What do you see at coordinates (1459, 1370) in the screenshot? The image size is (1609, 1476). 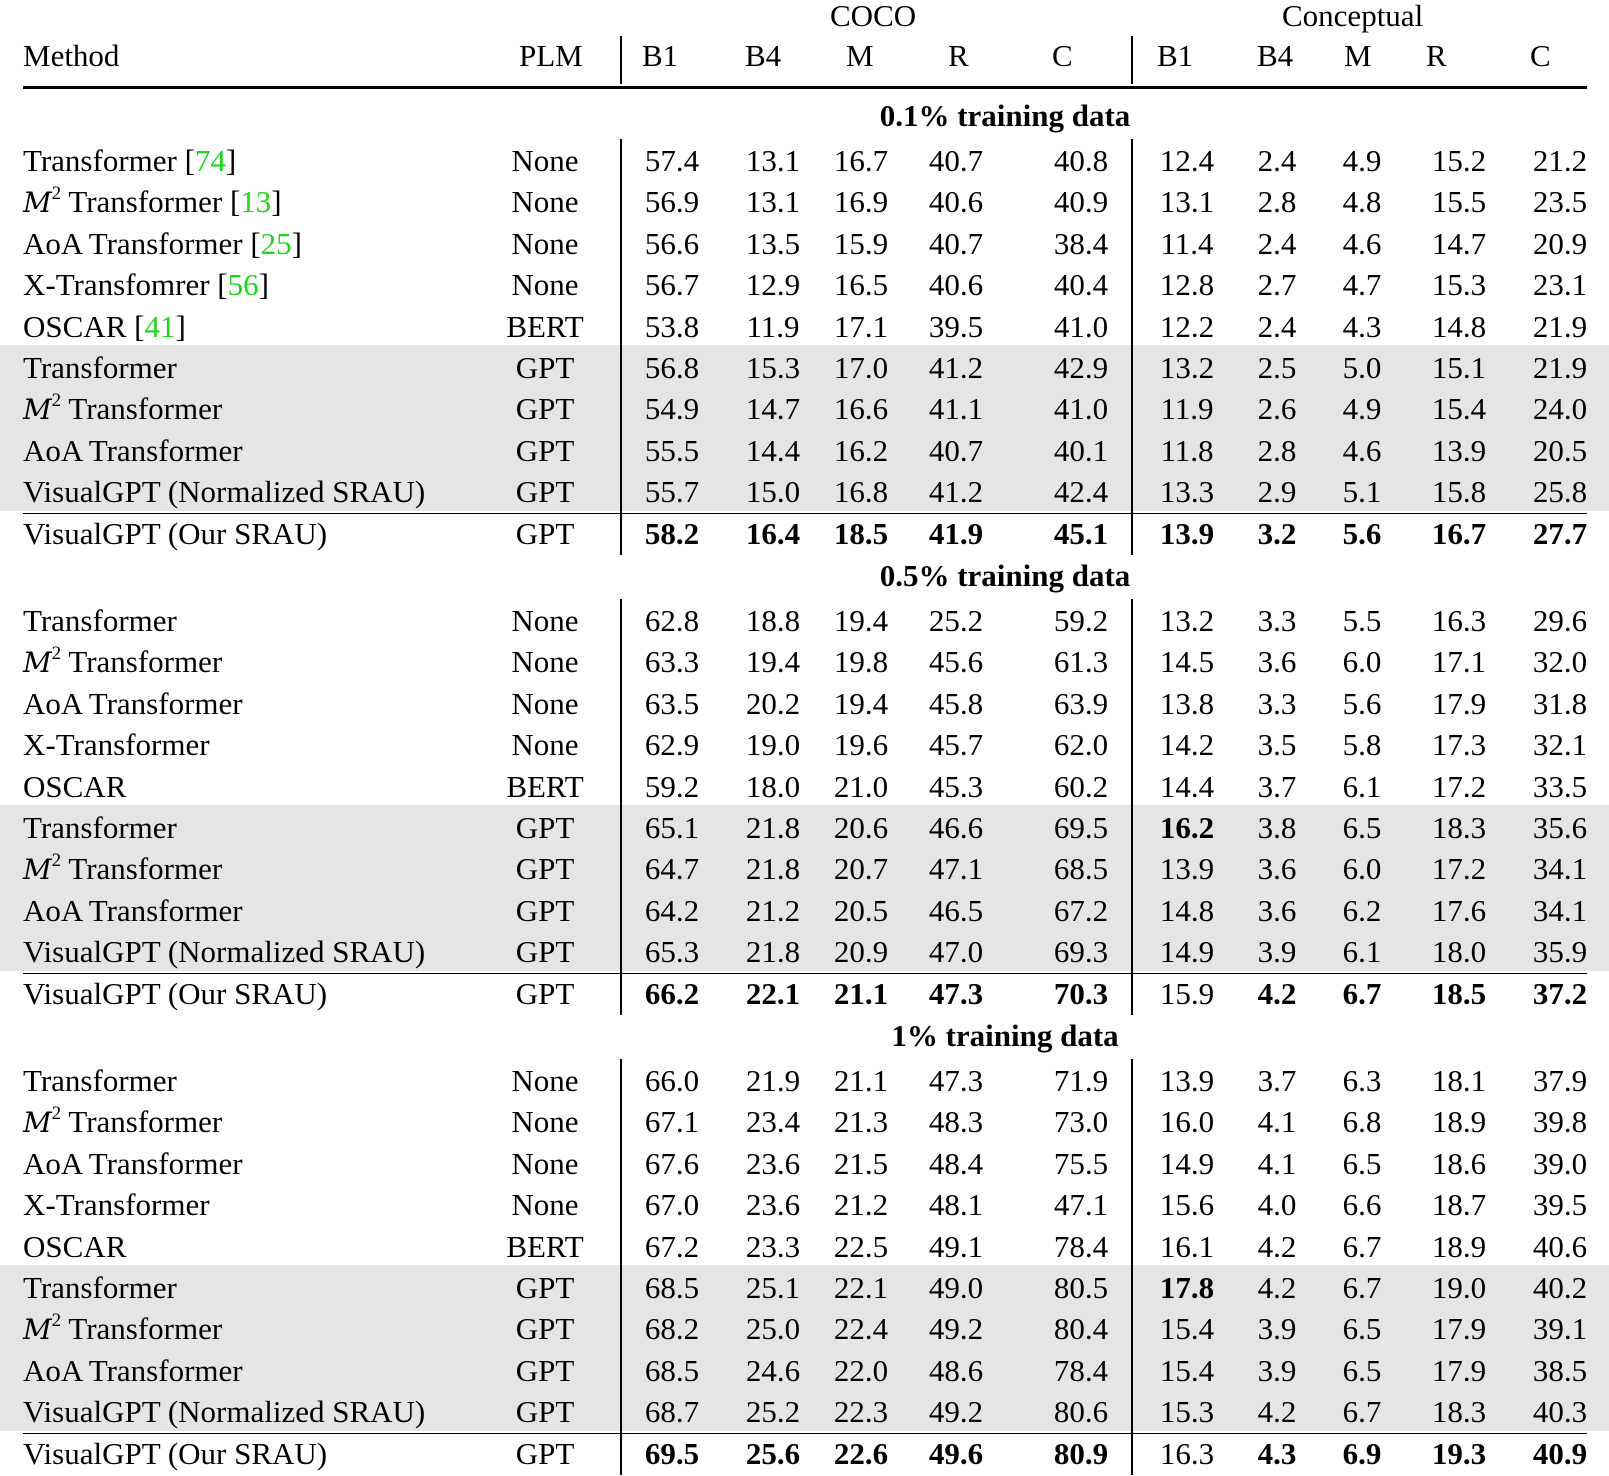 I see `metric-cell: 17.9` at bounding box center [1459, 1370].